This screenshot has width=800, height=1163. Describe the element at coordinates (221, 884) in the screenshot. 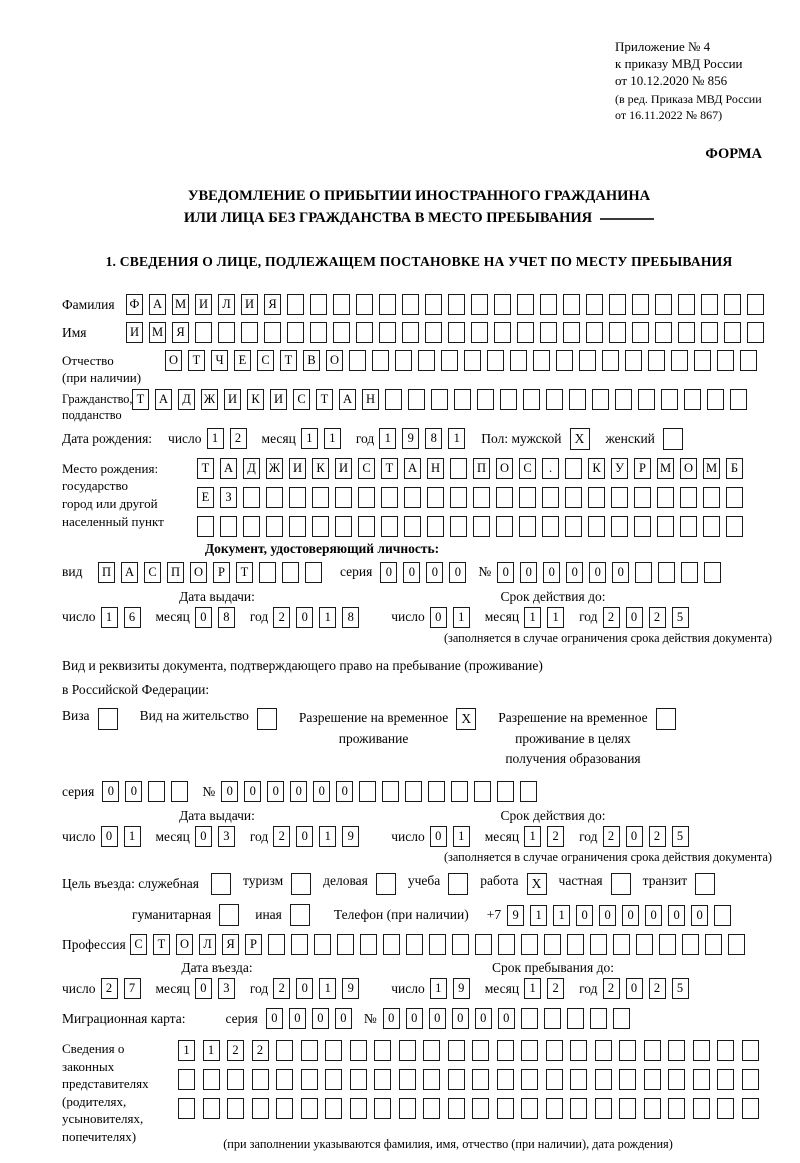

I see `purpose-official-checkbox` at that location.